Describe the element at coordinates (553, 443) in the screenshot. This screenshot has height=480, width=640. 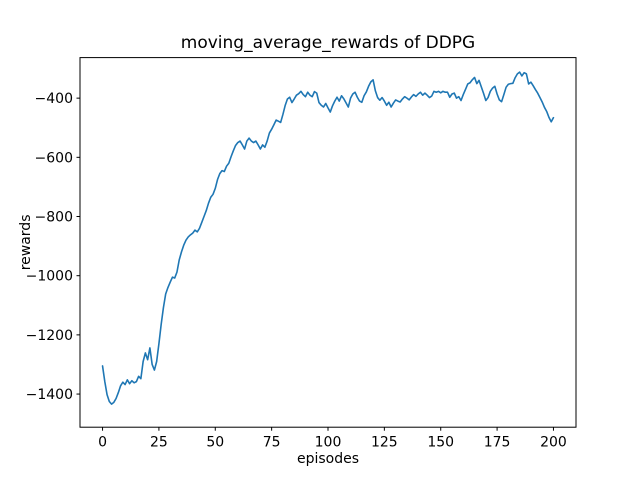
I see `x-tick-label: 200` at that location.